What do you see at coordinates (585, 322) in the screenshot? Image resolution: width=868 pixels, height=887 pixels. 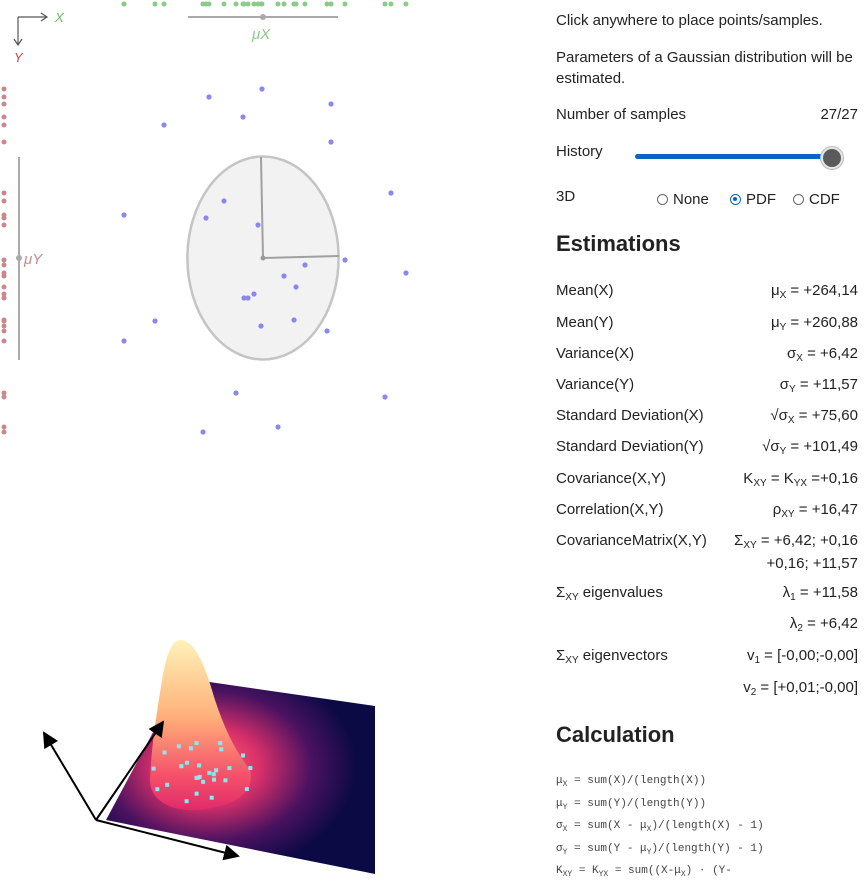 I see `estimation-label: Mean(Y)` at bounding box center [585, 322].